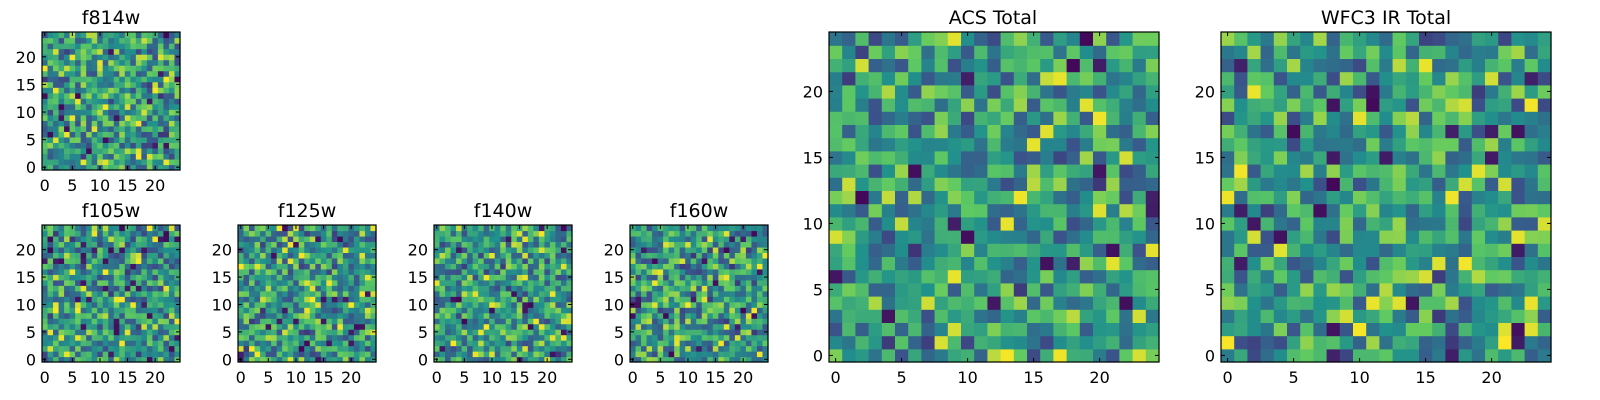 This screenshot has height=400, width=1600. I want to click on y-tick-label: 10, so click(26, 112).